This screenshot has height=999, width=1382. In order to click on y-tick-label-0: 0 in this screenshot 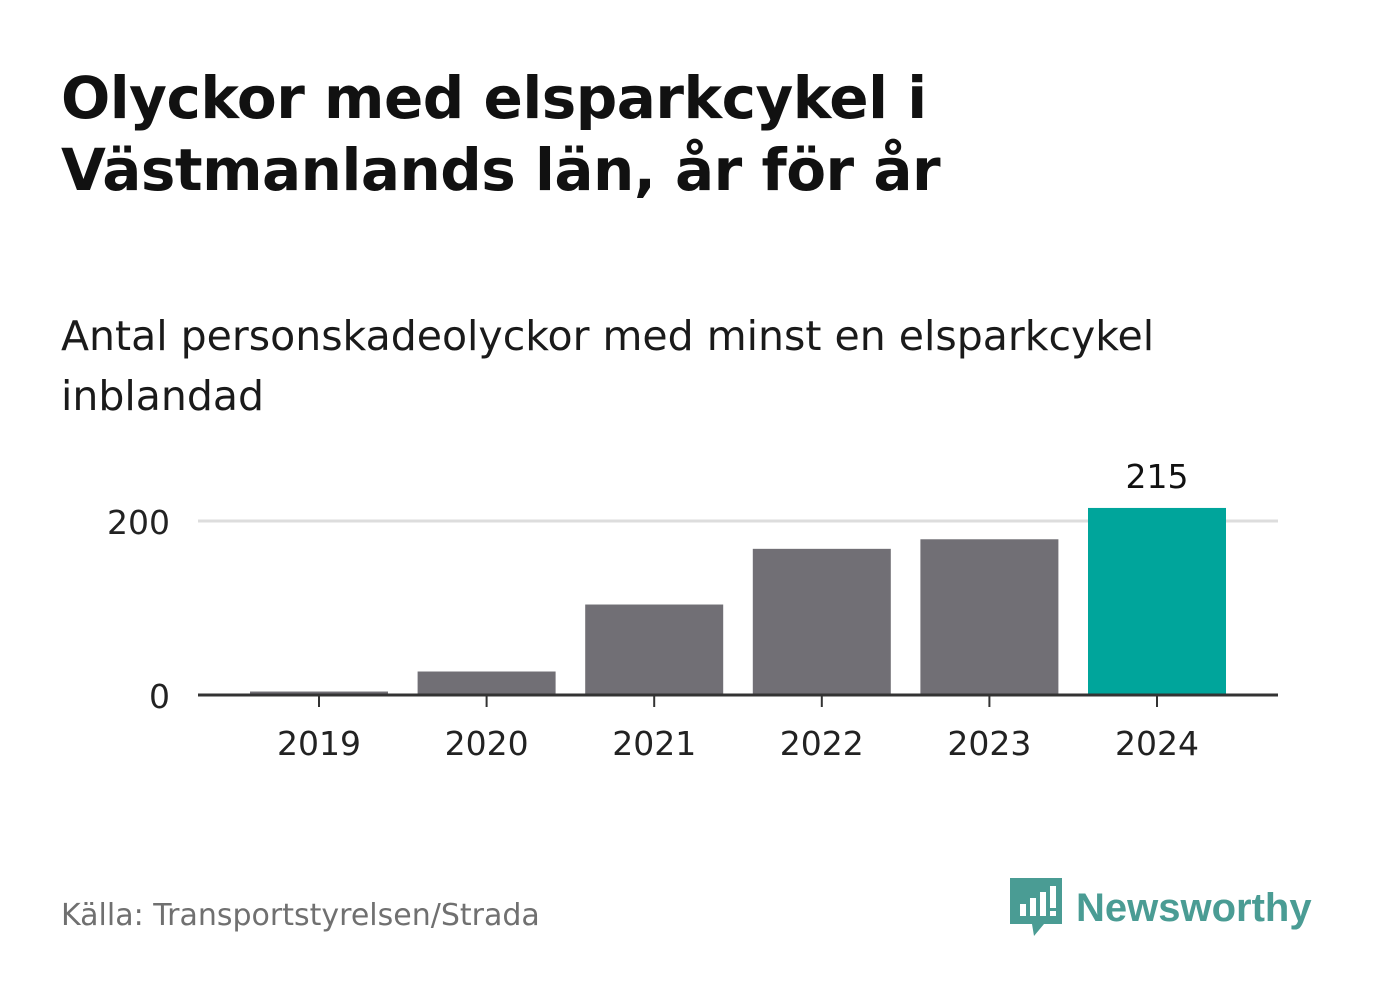, I will do `click(159, 696)`.